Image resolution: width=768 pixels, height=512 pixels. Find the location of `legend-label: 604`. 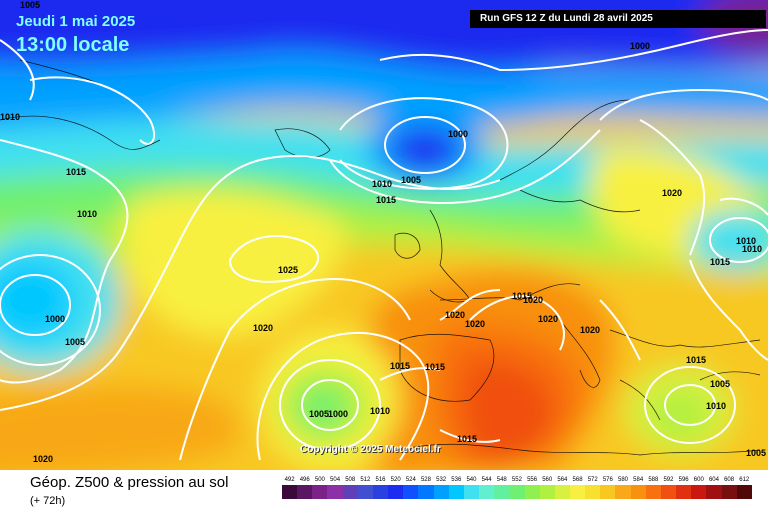

legend-label: 604 is located at coordinates (713, 480).